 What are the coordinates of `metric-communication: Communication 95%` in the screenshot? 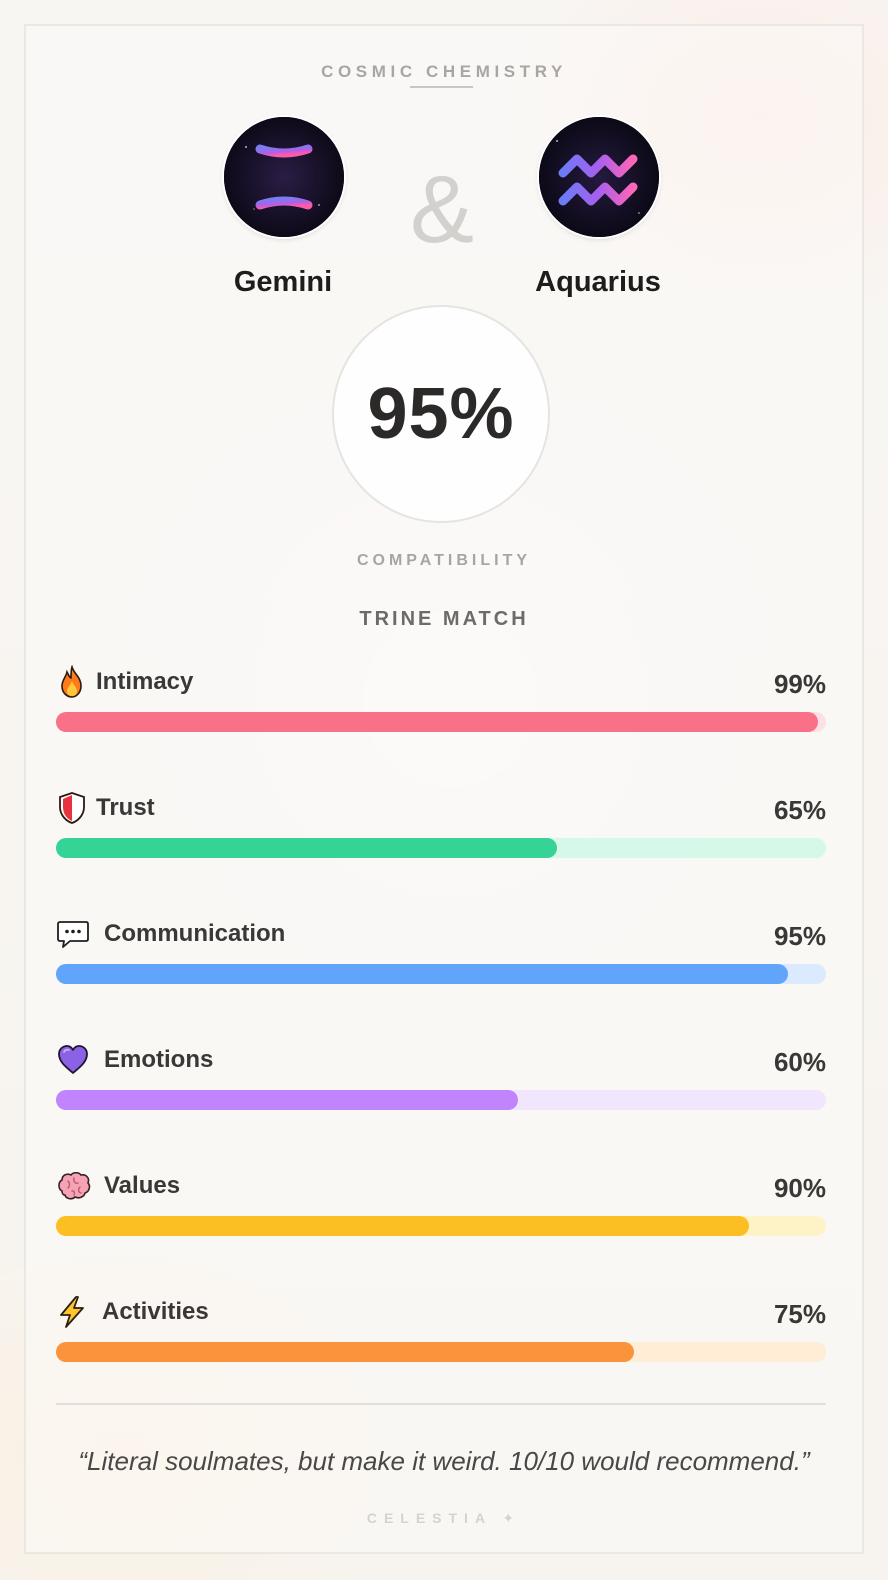 It's located at (441, 960).